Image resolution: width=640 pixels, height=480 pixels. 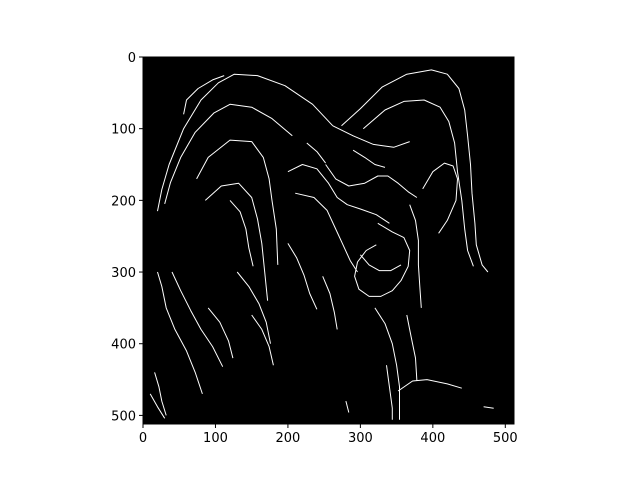 What do you see at coordinates (215, 438) in the screenshot?
I see `x-tick-label: 100` at bounding box center [215, 438].